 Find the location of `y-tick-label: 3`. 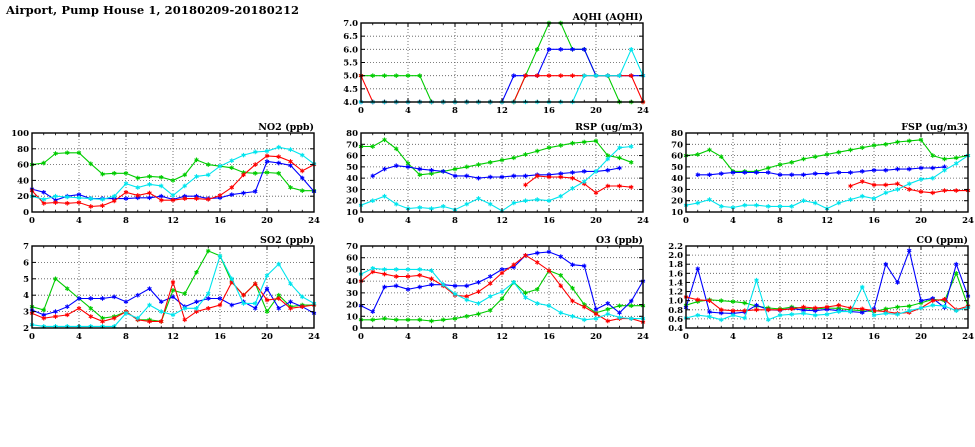

y-tick-label: 3 is located at coordinates (26, 313).